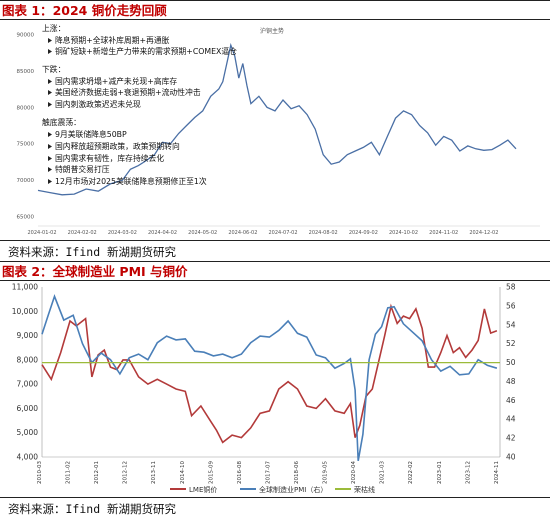 The width and height of the screenshot is (550, 518). What do you see at coordinates (511, 400) in the screenshot?
I see `y-right-tick-label: 46` at bounding box center [511, 400].